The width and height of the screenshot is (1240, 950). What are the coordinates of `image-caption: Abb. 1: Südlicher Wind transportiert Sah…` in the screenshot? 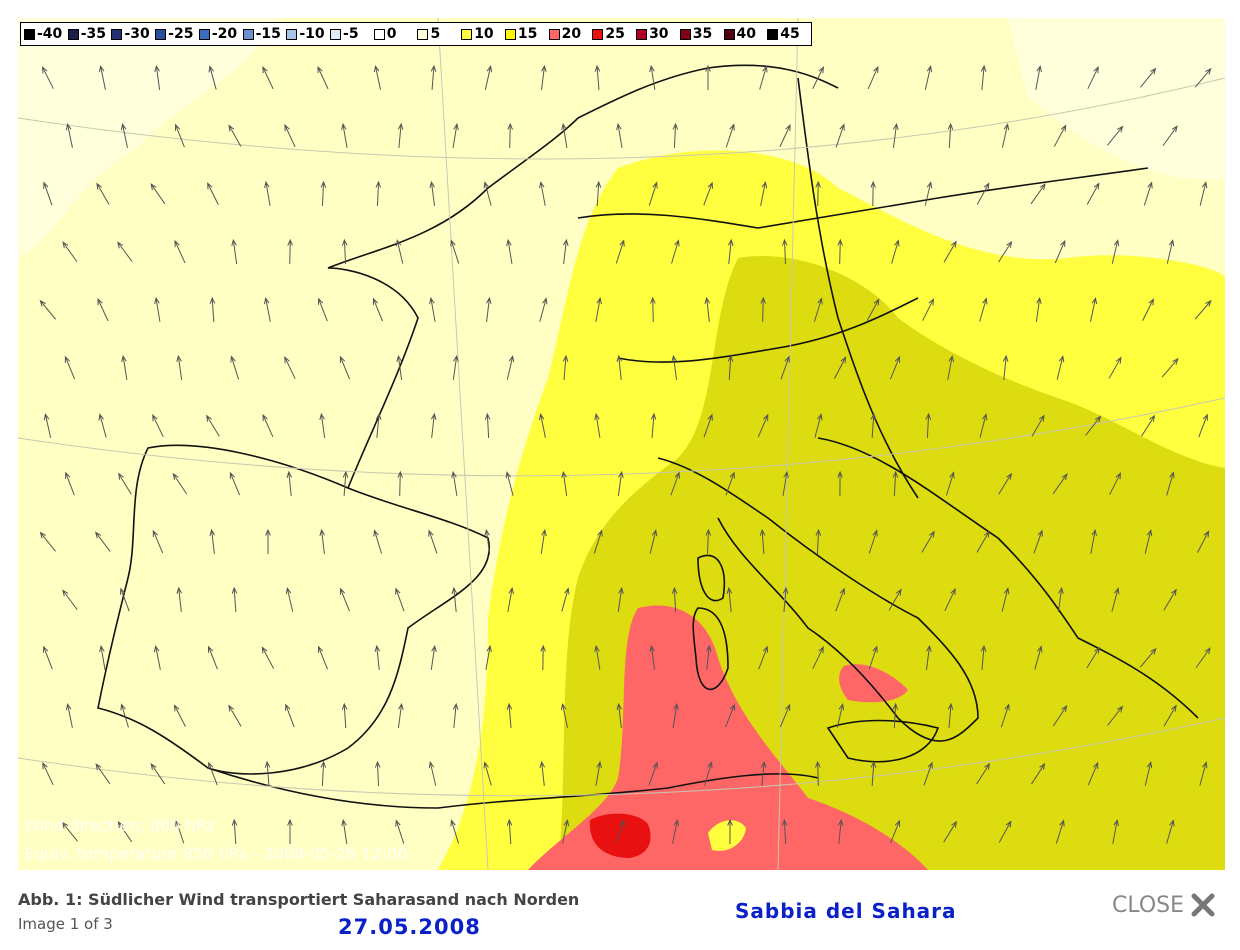 It's located at (299, 899).